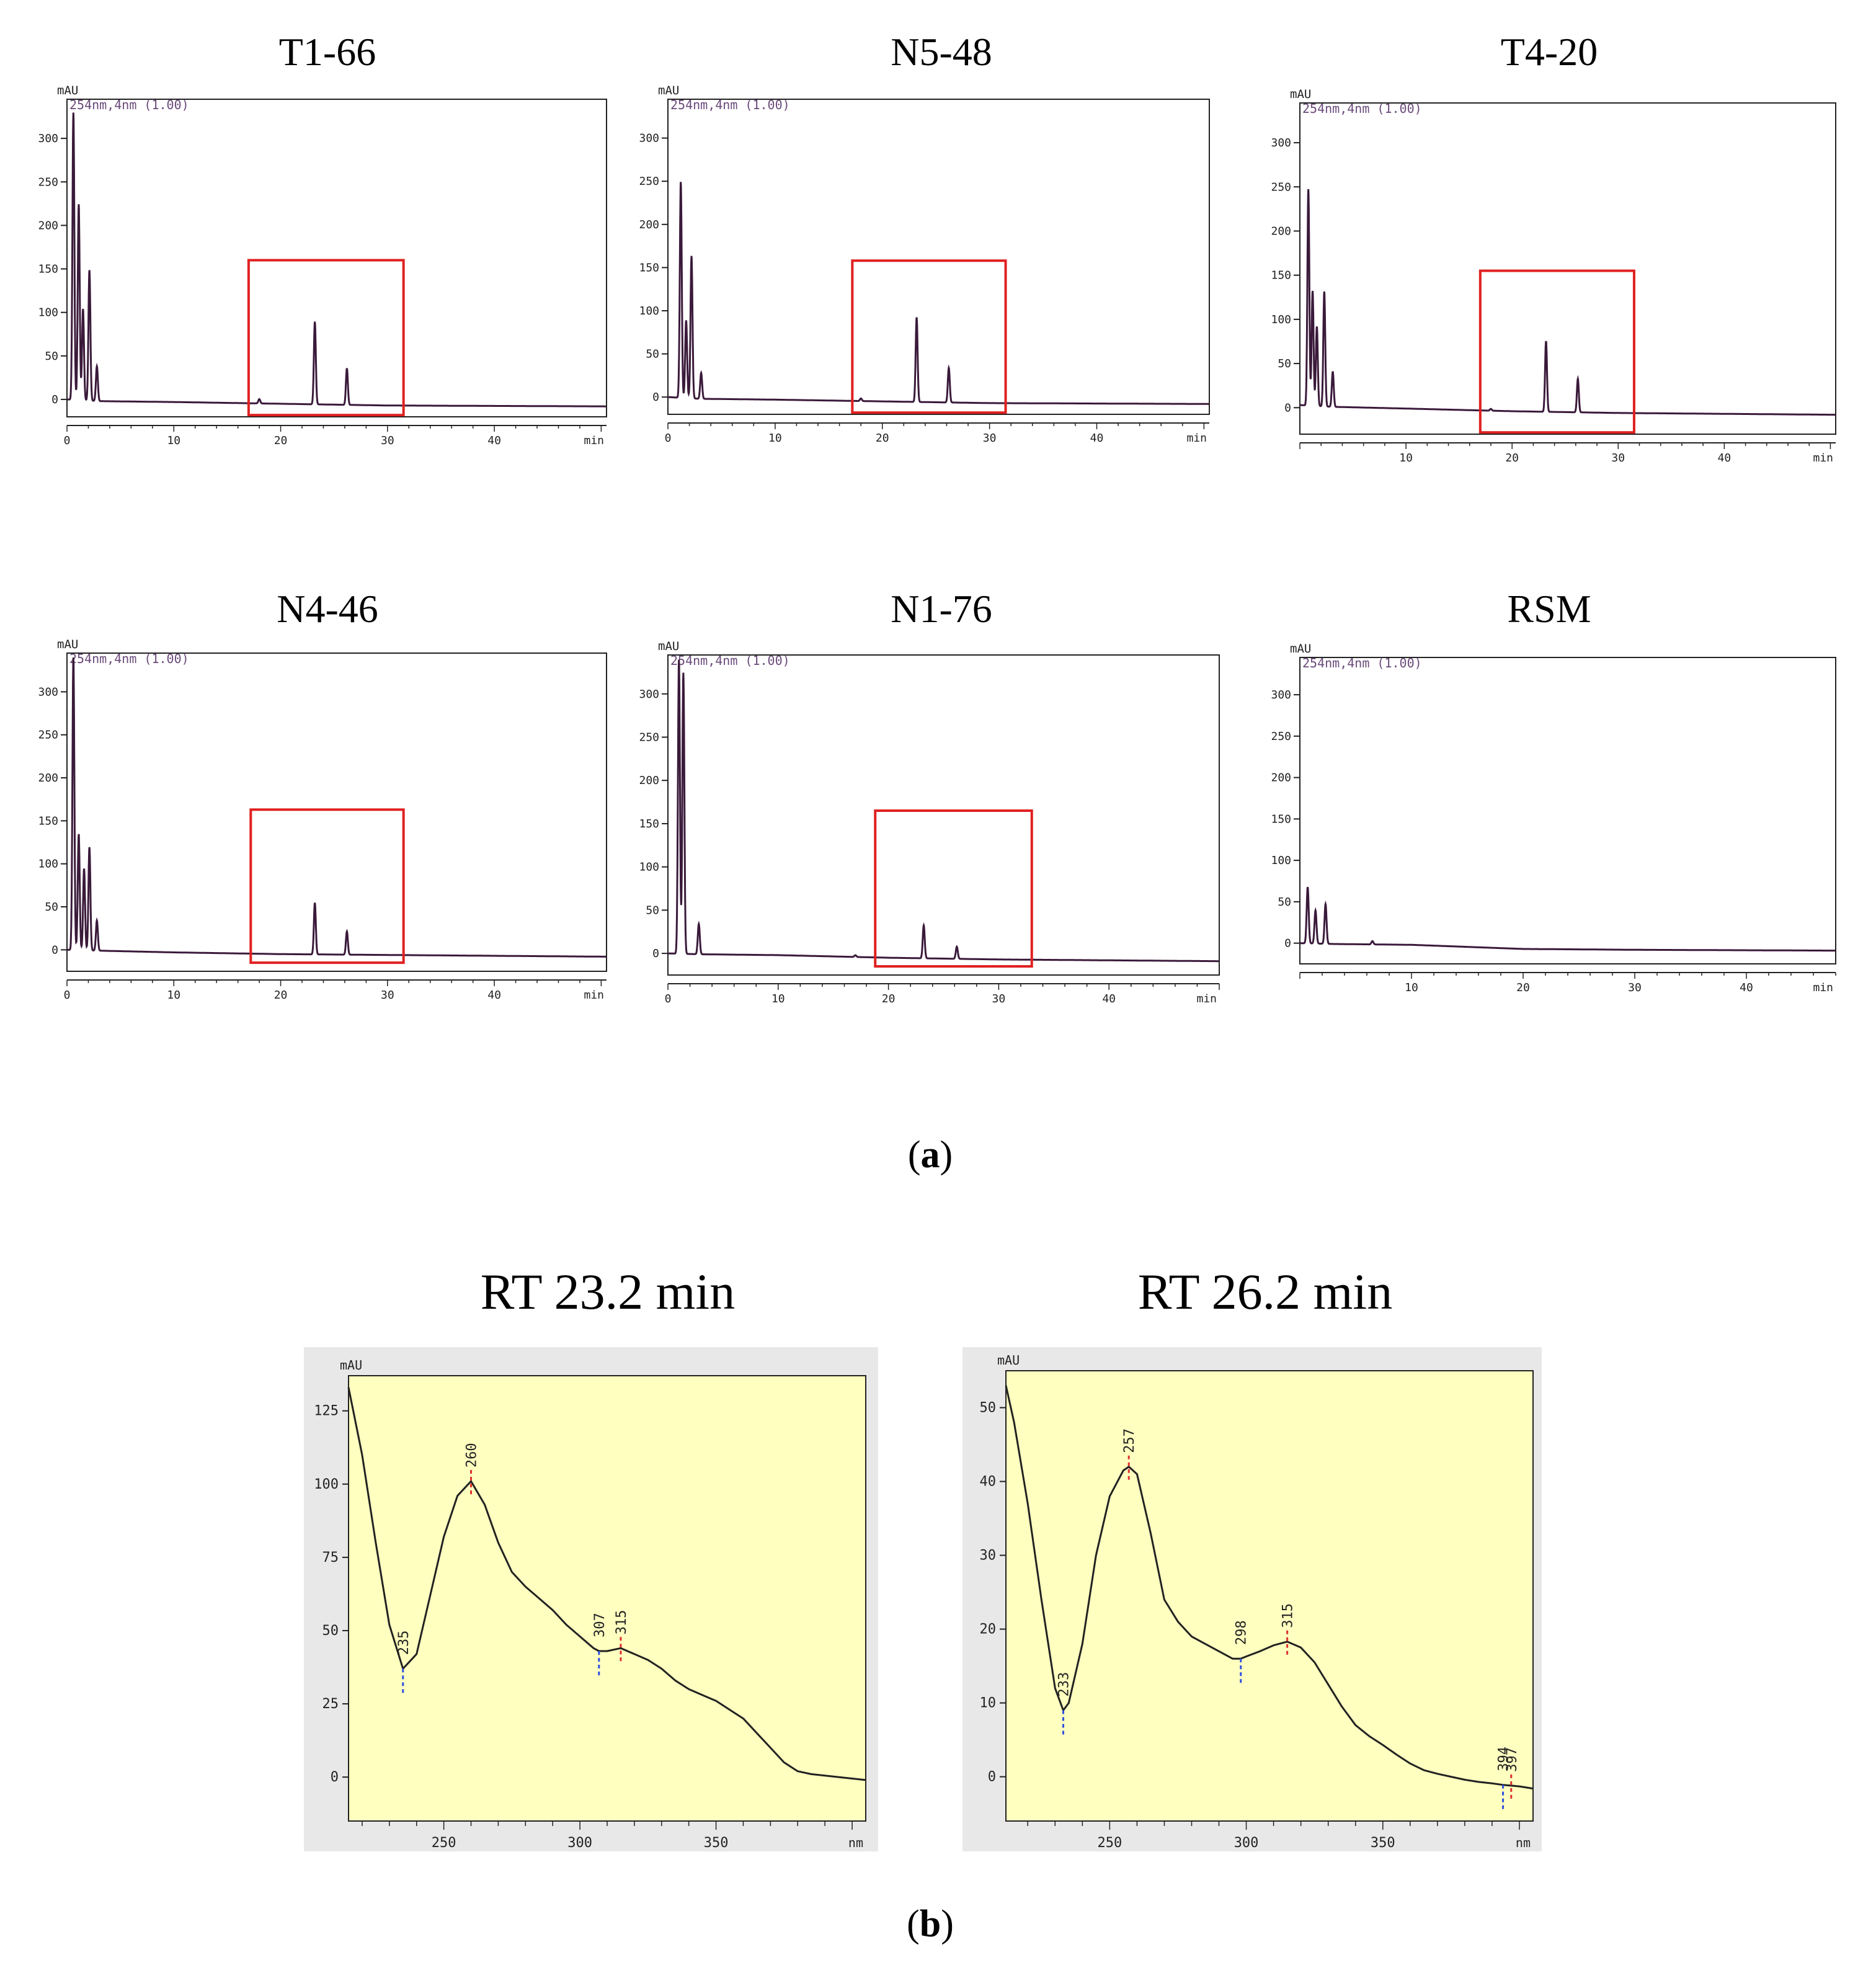  Describe the element at coordinates (1549, 609) in the screenshot. I see `chart-title: RSM` at that location.